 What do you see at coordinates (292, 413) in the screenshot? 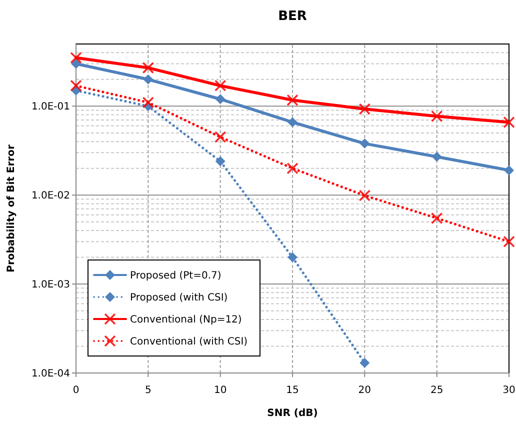
I see `x-axis-title: SNR (dB)` at bounding box center [292, 413].